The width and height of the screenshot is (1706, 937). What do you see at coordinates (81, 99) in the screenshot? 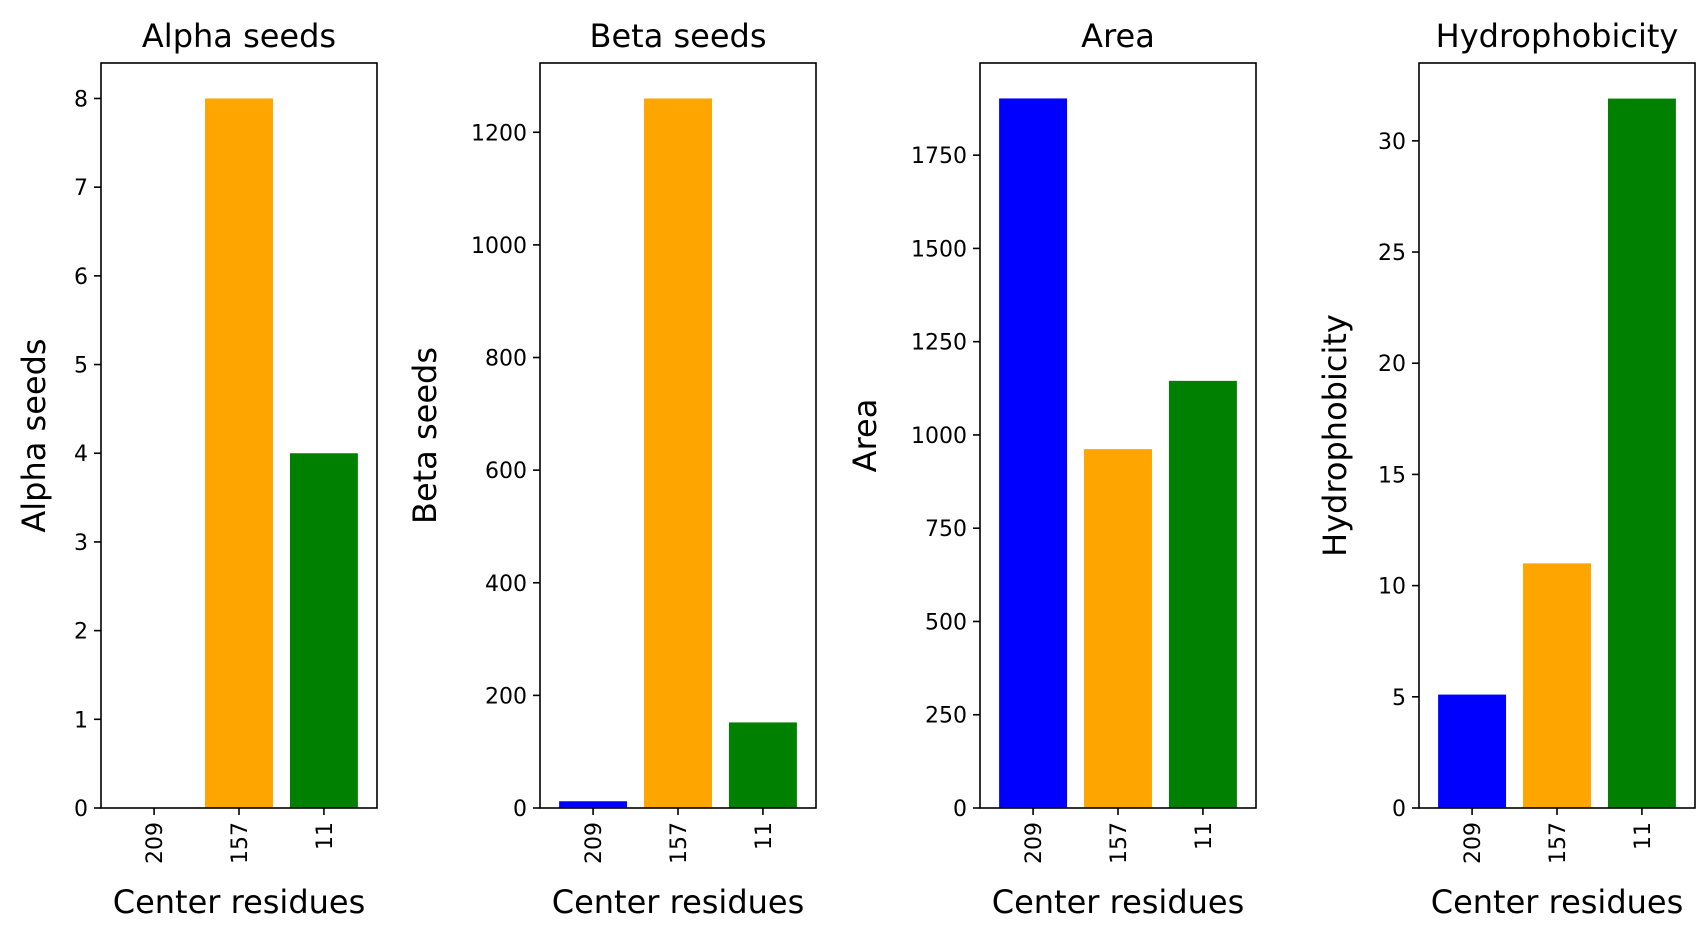
I see `y-tick-label: 8` at bounding box center [81, 99].